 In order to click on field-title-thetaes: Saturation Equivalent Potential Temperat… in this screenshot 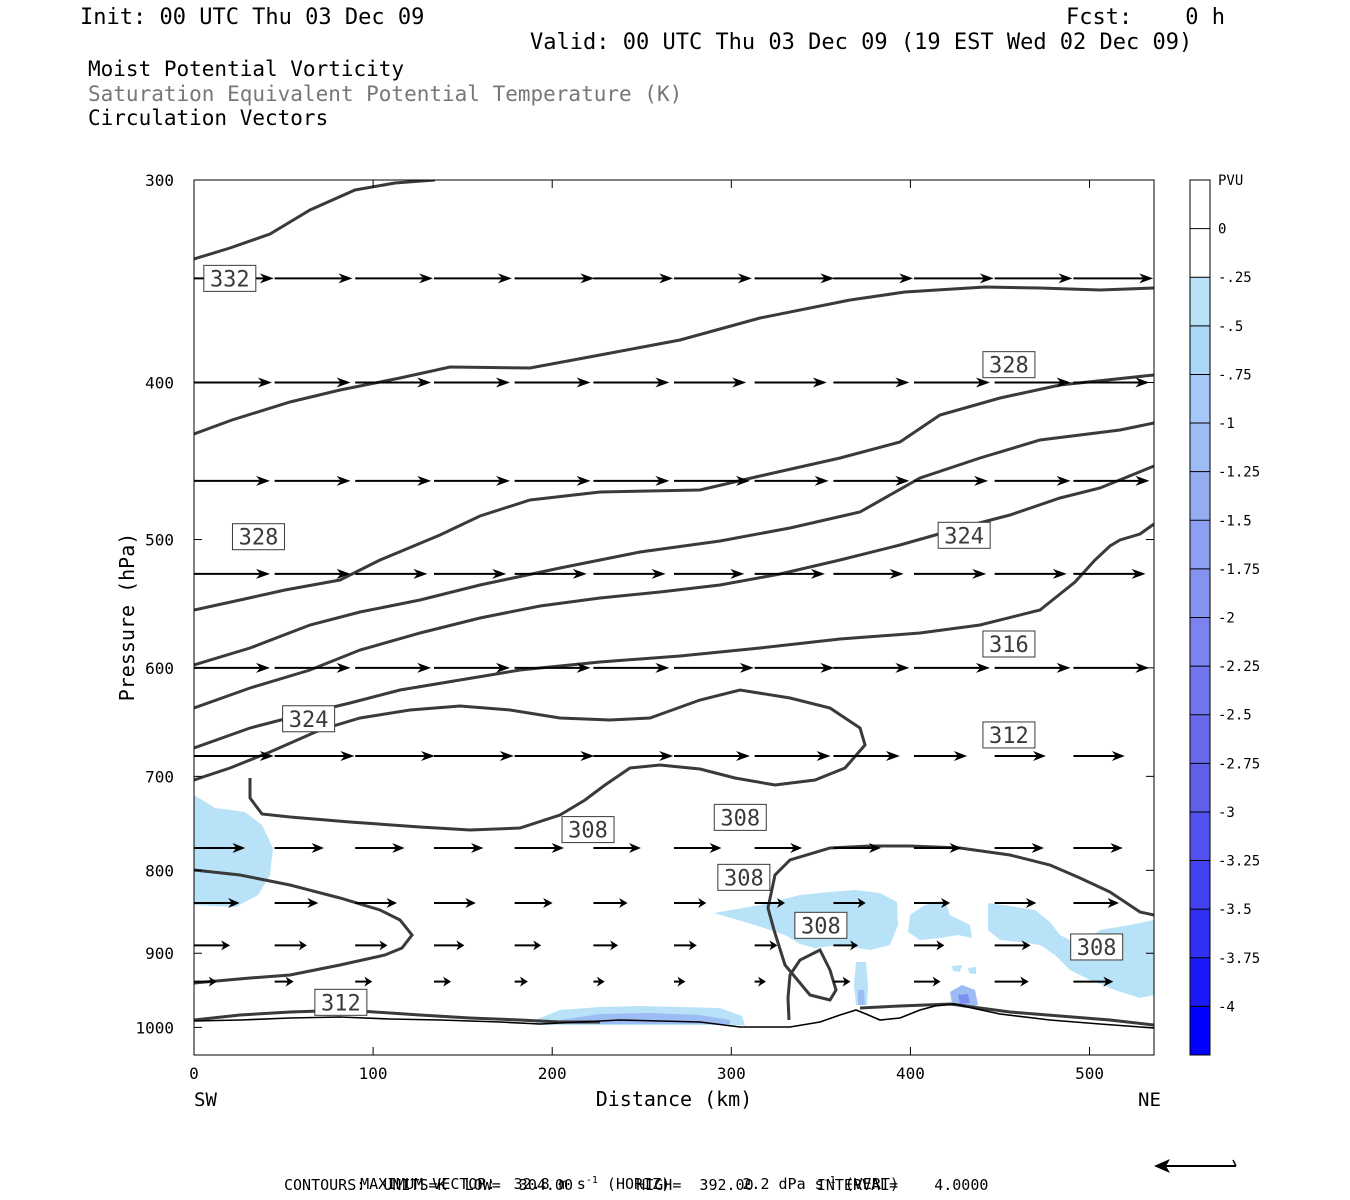, I will do `click(385, 94)`.